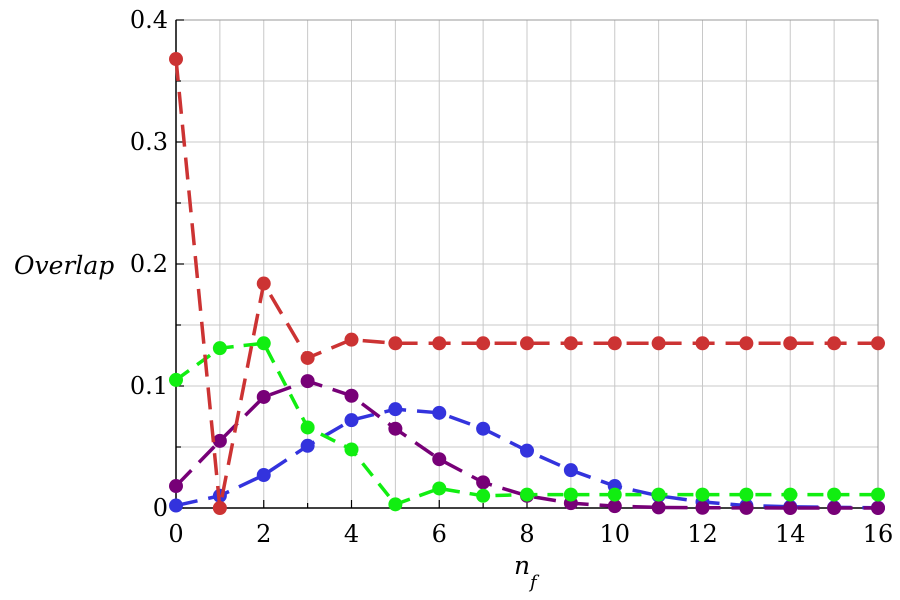 The width and height of the screenshot is (900, 600). Describe the element at coordinates (263, 534) in the screenshot. I see `x-tick-label: 2` at that location.